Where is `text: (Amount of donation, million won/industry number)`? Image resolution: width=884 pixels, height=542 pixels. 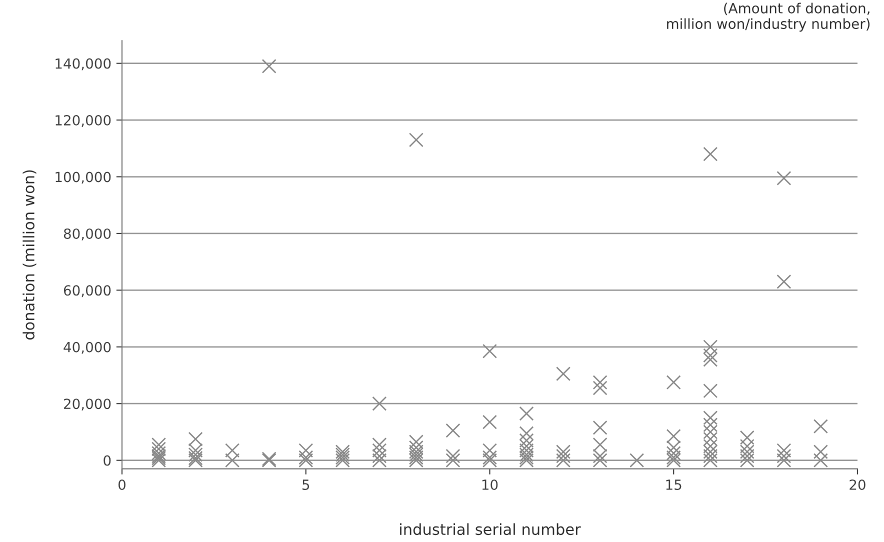 text: (Amount of donation, million won/industry number) is located at coordinates (768, 17).